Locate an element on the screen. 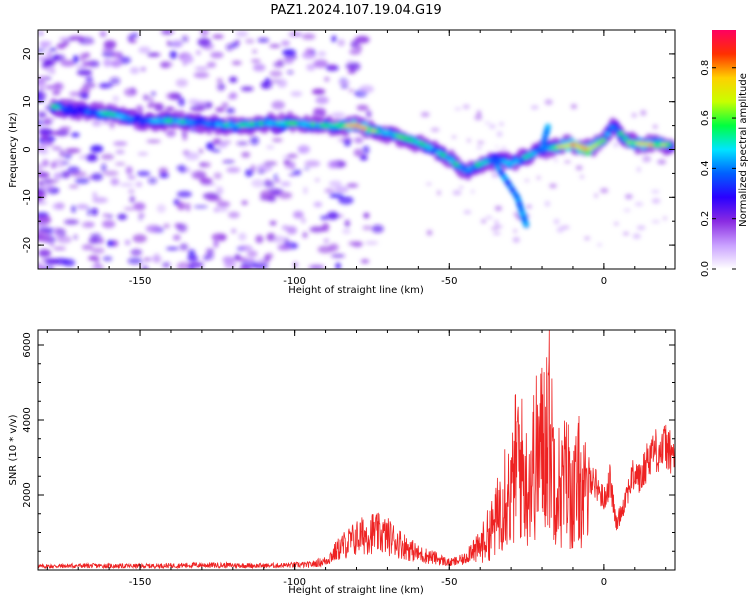 The width and height of the screenshot is (750, 600). colorbar-ticks: 0.0 0.2 0.4 0.6 0.8 is located at coordinates (718, 168).